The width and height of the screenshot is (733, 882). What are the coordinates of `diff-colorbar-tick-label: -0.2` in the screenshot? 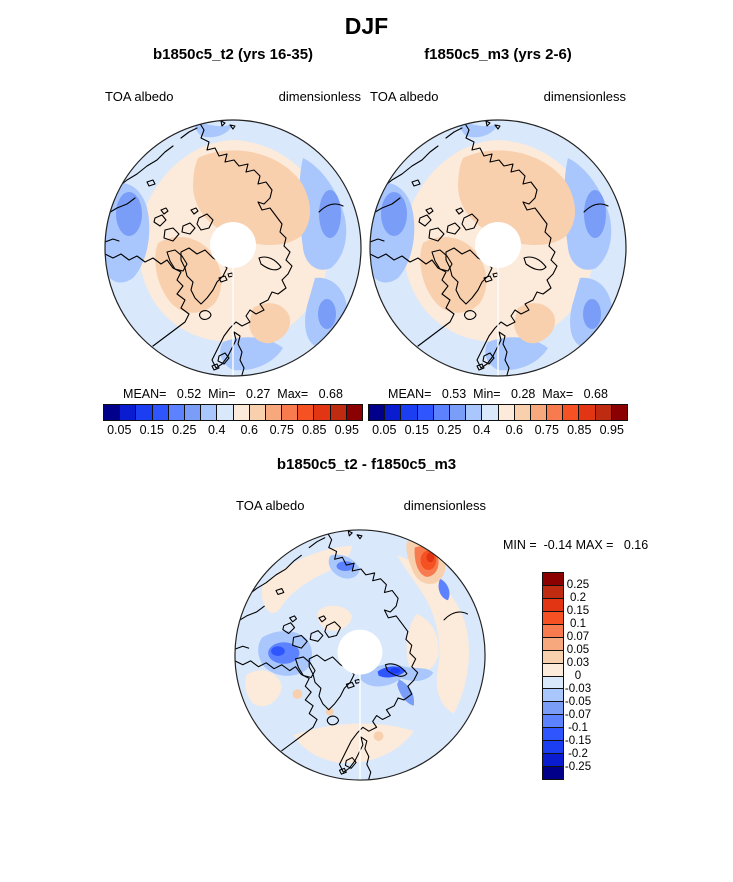 It's located at (578, 754).